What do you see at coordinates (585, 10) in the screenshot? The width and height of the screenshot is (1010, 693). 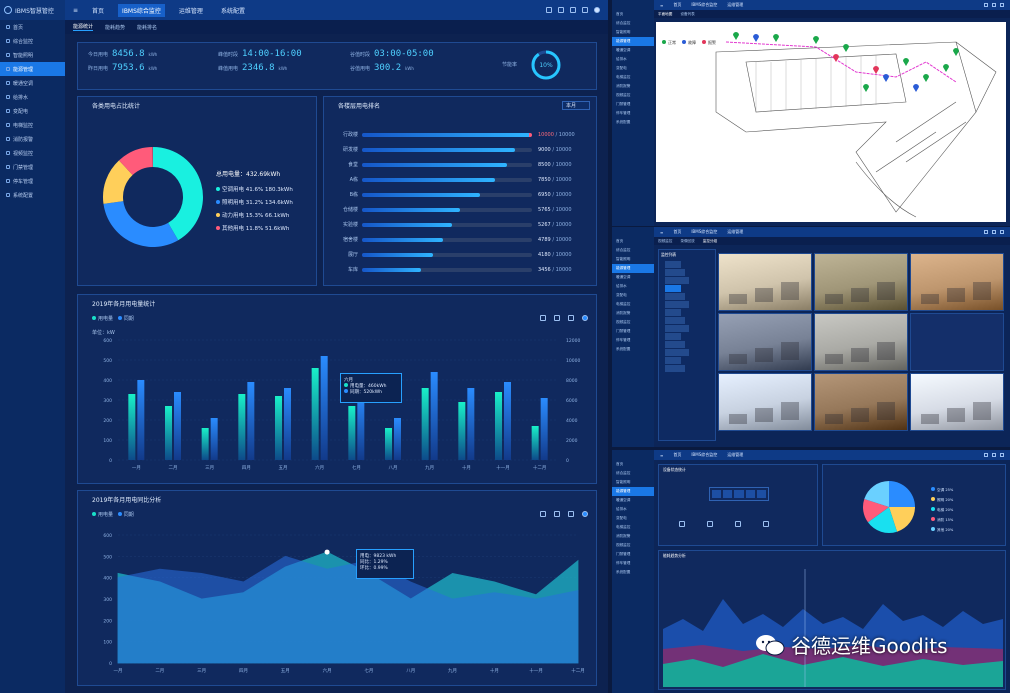 I see `settings-icon` at bounding box center [585, 10].